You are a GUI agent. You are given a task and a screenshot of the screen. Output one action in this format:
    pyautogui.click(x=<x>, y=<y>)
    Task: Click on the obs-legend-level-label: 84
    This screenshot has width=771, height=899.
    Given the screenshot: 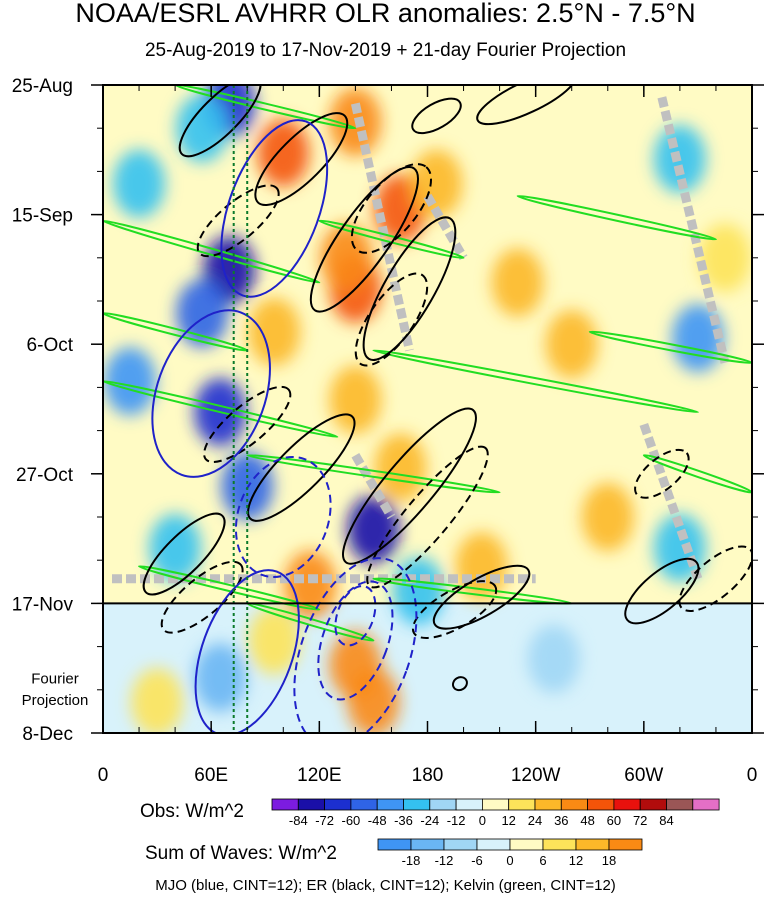 What is the action you would take?
    pyautogui.click(x=666, y=820)
    